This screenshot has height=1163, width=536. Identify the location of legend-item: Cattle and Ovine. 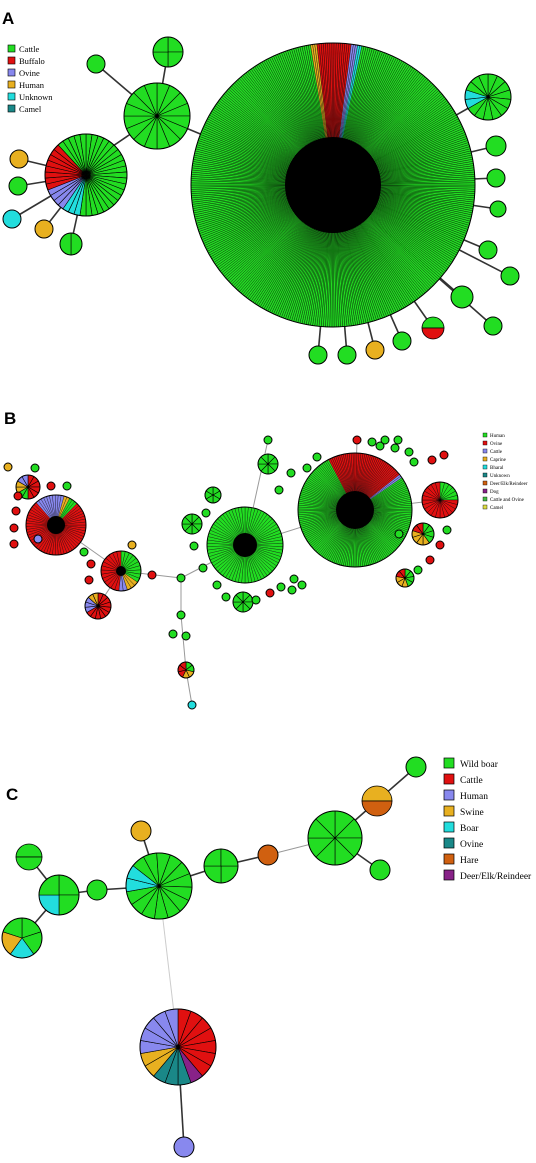
(503, 499).